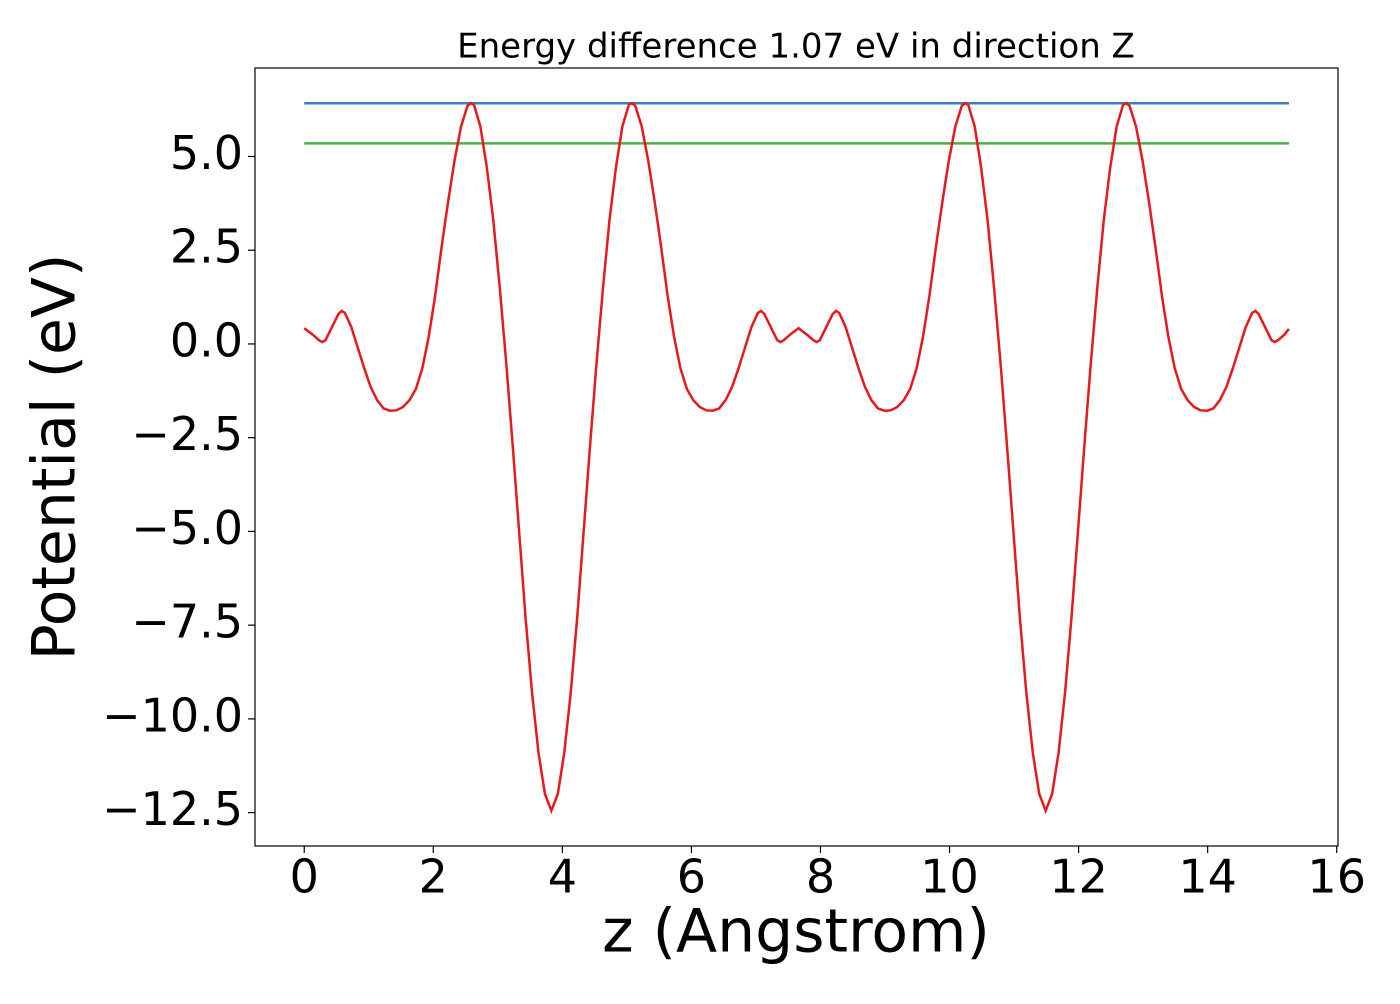 The image size is (1400, 1004). What do you see at coordinates (691, 877) in the screenshot?
I see `x-tick-label: 6` at bounding box center [691, 877].